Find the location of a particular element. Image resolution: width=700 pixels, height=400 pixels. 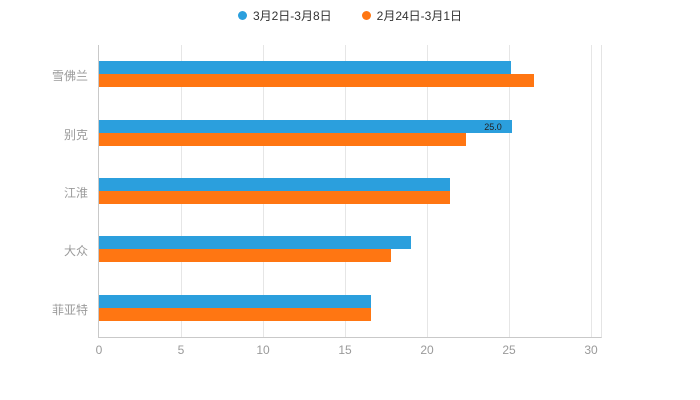

x-tick-label-10: 10 is located at coordinates (263, 350).